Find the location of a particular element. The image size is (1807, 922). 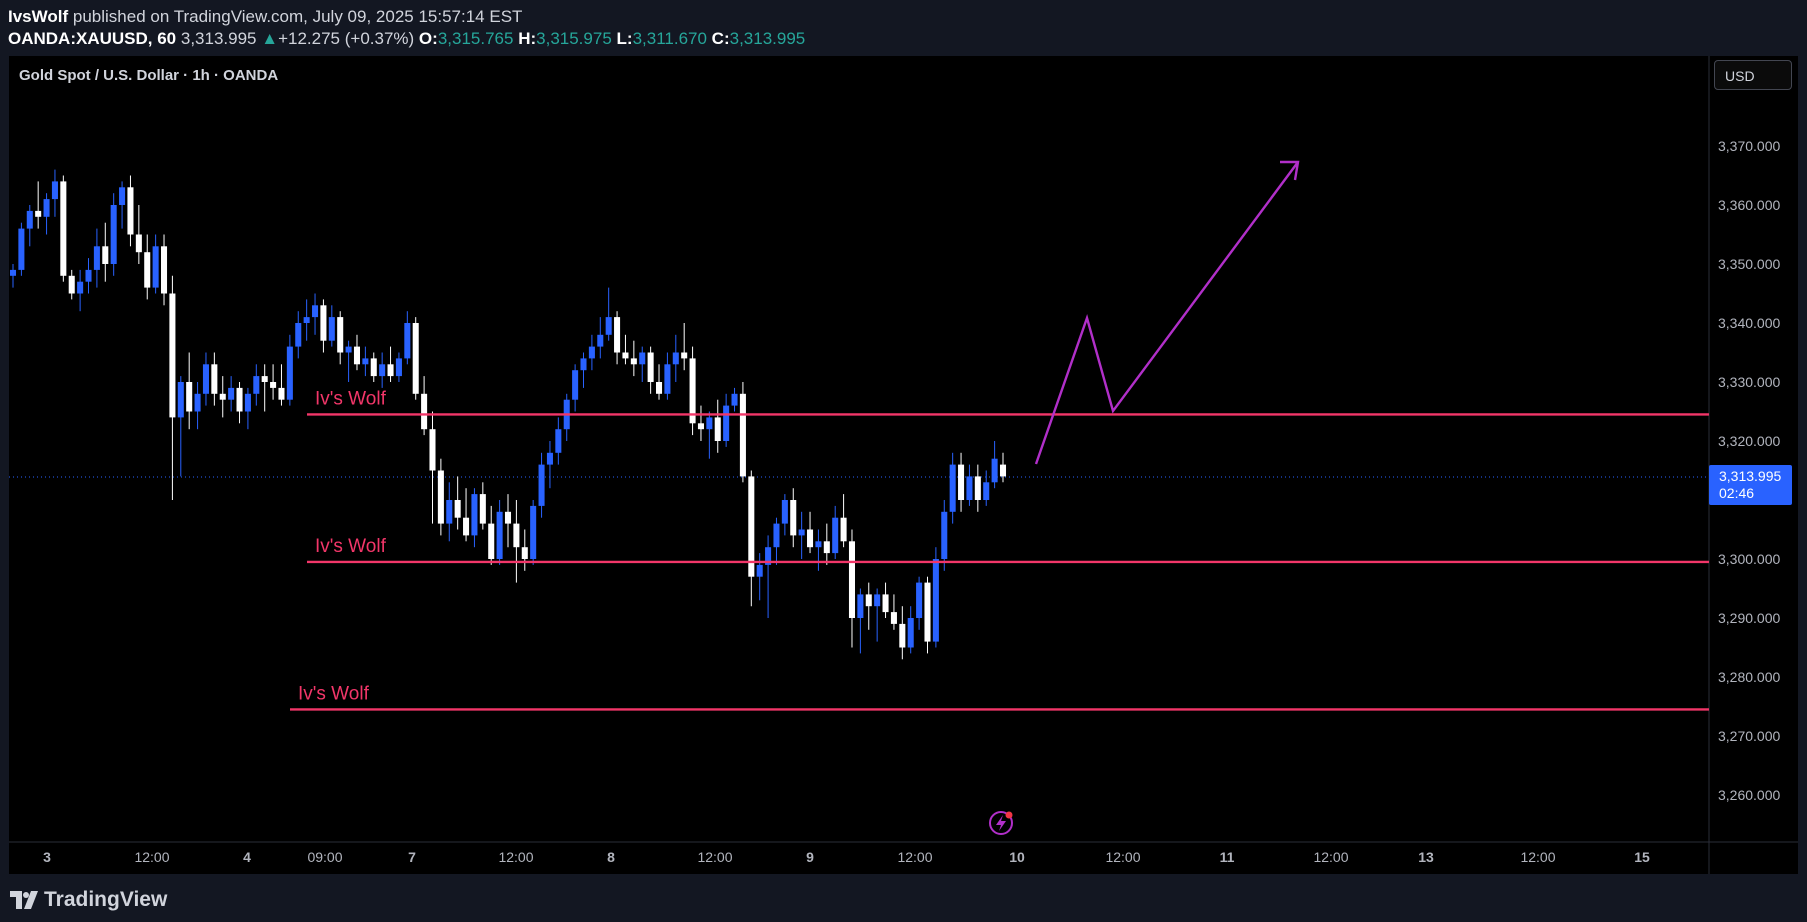

x-tick-label: 7 is located at coordinates (412, 857).